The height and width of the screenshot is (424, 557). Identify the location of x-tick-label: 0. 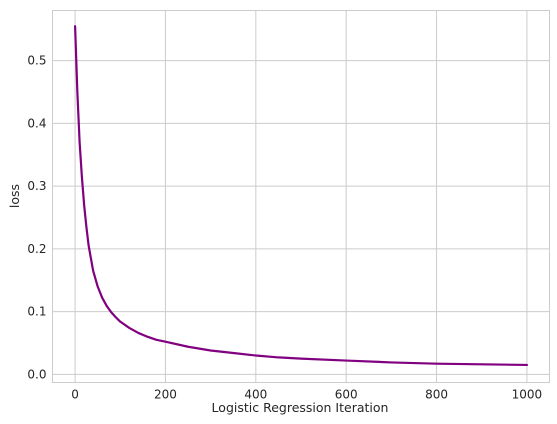
(75, 395).